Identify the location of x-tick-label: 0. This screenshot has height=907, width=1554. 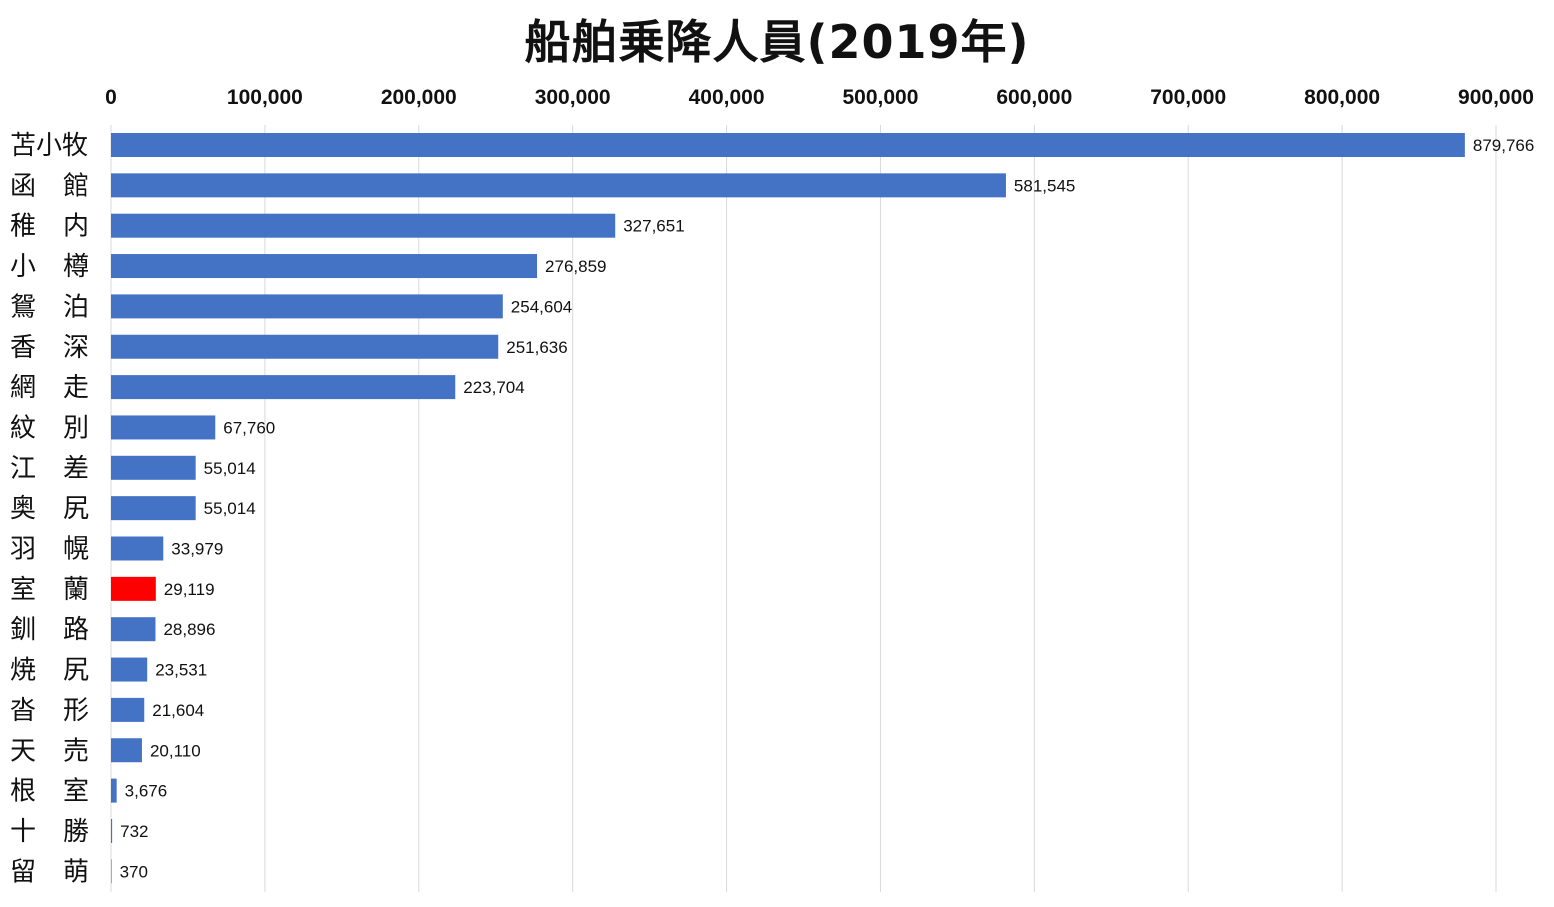
(111, 97).